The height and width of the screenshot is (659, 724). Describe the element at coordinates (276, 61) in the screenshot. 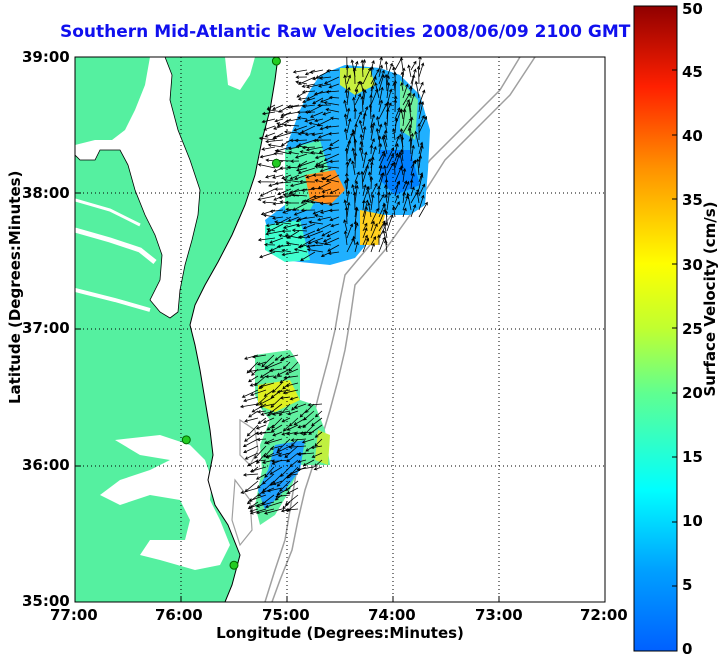

I see `radar-station-marker` at that location.